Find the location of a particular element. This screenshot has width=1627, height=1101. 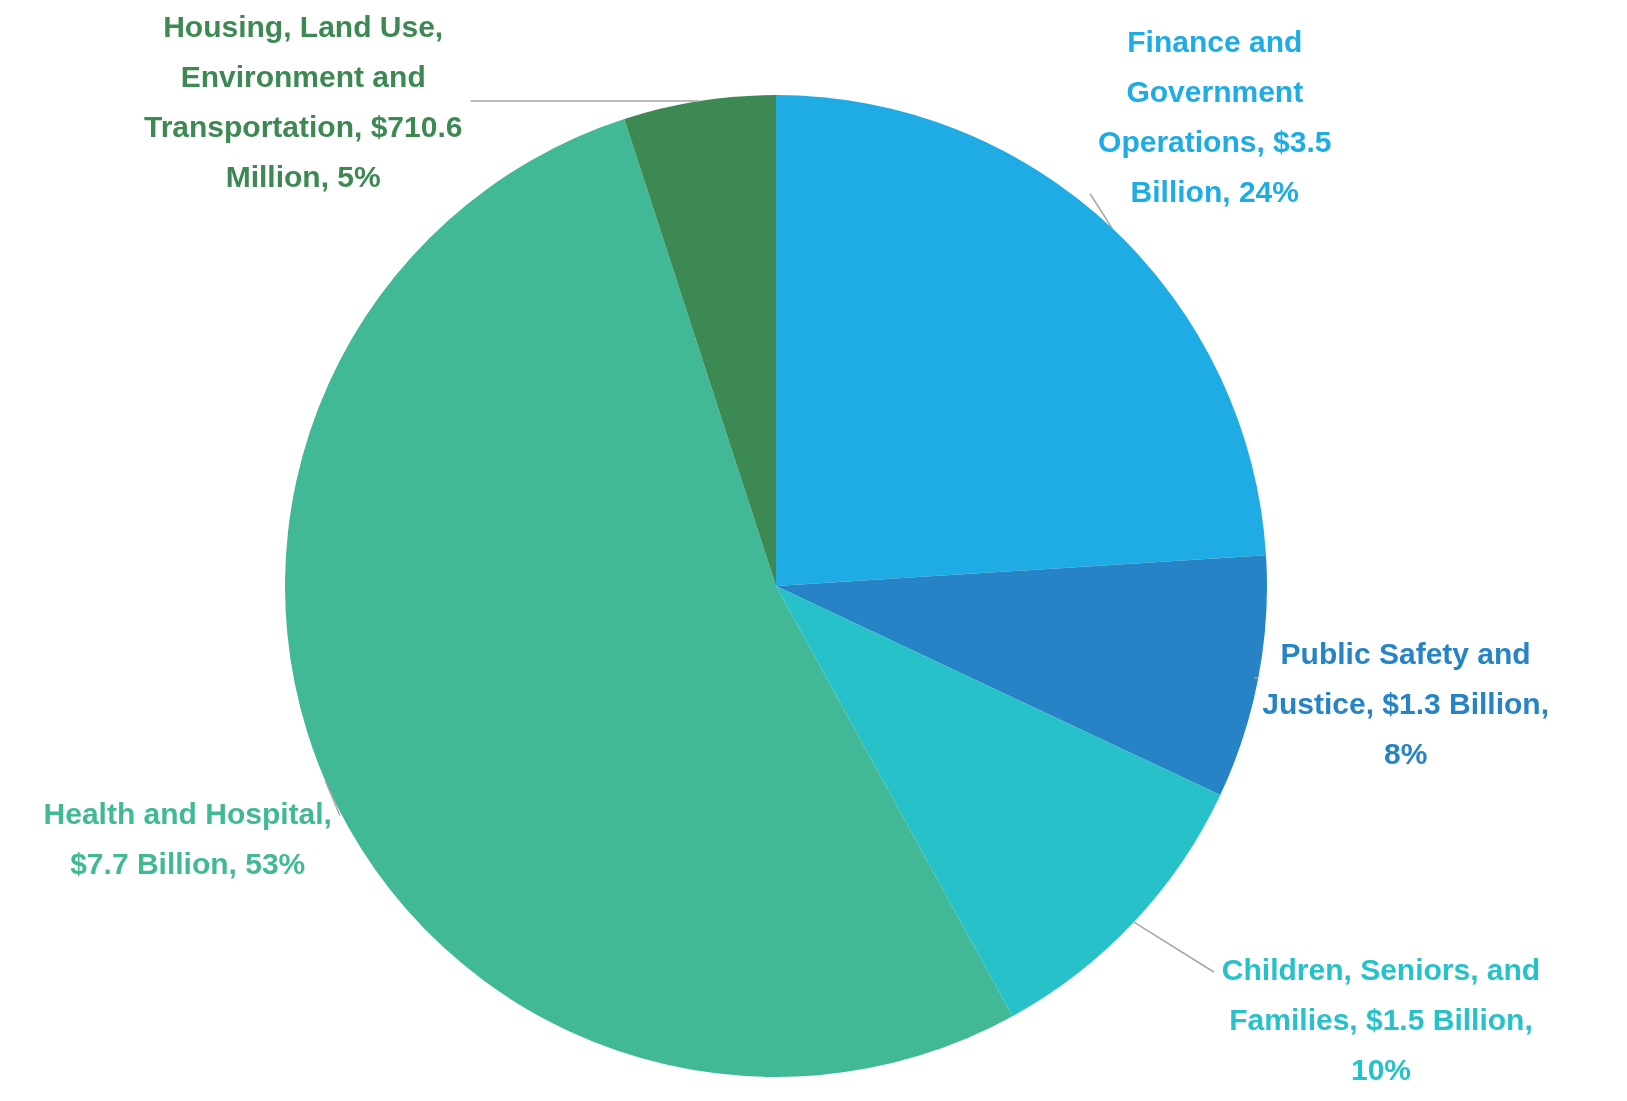

slice-label: Public Safety and Justice, $1.3 Billion, 8% is located at coordinates (1406, 704).